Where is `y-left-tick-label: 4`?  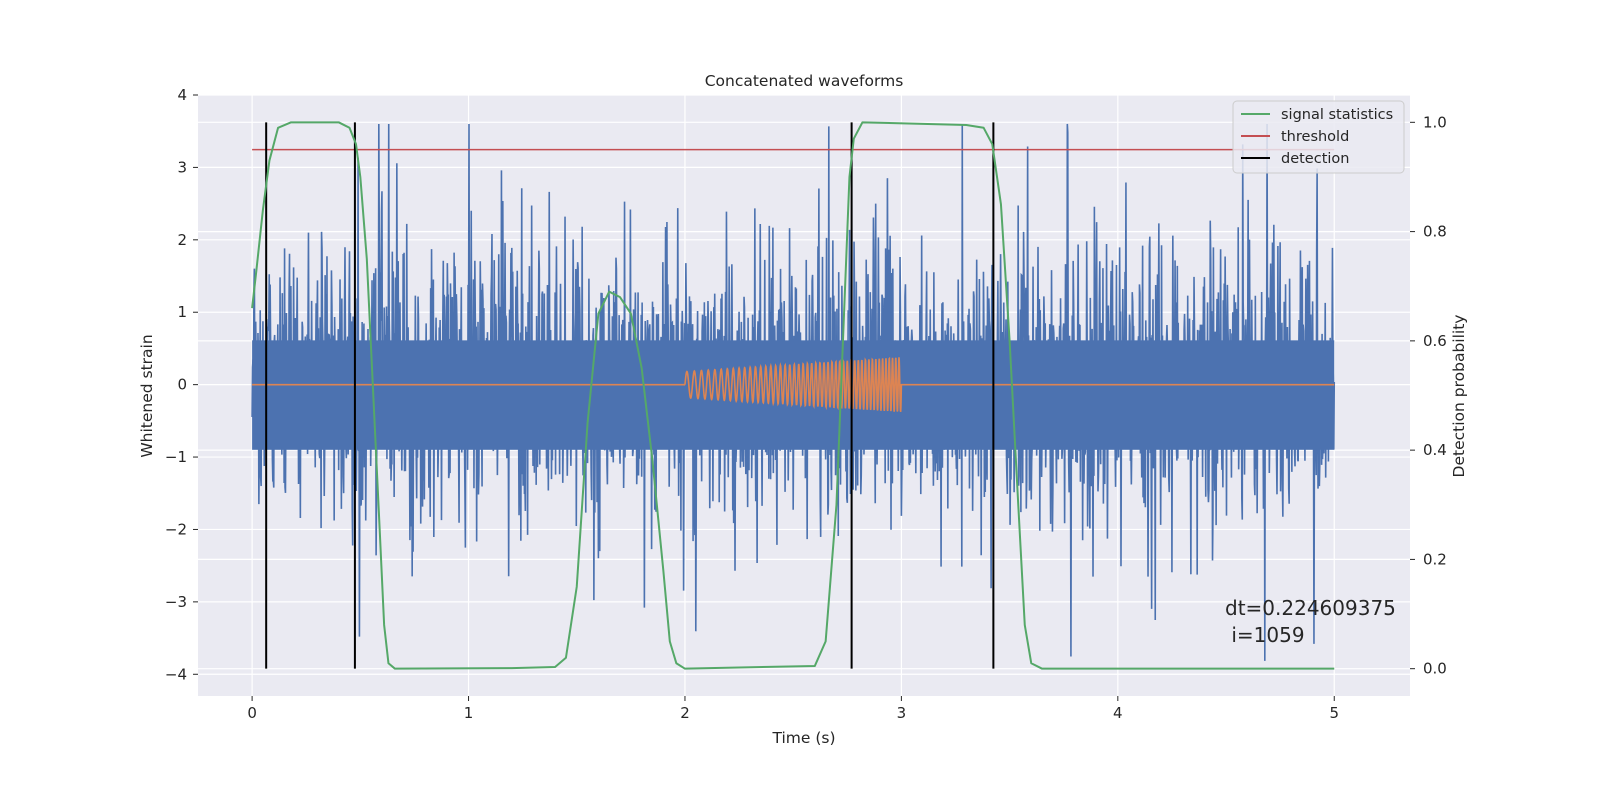
y-left-tick-label: 4 is located at coordinates (182, 95).